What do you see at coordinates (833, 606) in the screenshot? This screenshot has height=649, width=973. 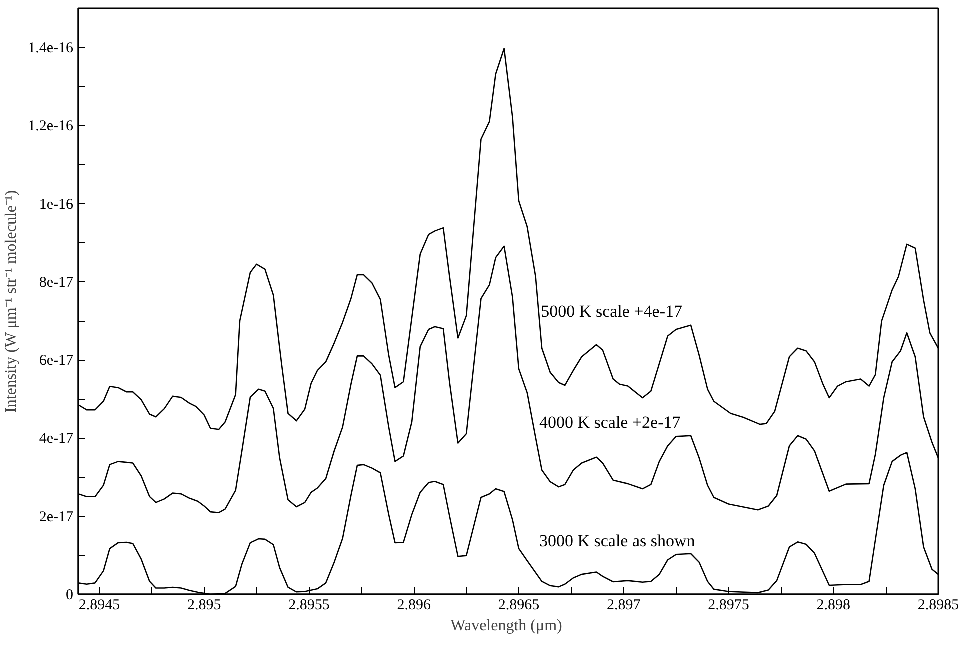 I see `x-tick-label: 2.898` at bounding box center [833, 606].